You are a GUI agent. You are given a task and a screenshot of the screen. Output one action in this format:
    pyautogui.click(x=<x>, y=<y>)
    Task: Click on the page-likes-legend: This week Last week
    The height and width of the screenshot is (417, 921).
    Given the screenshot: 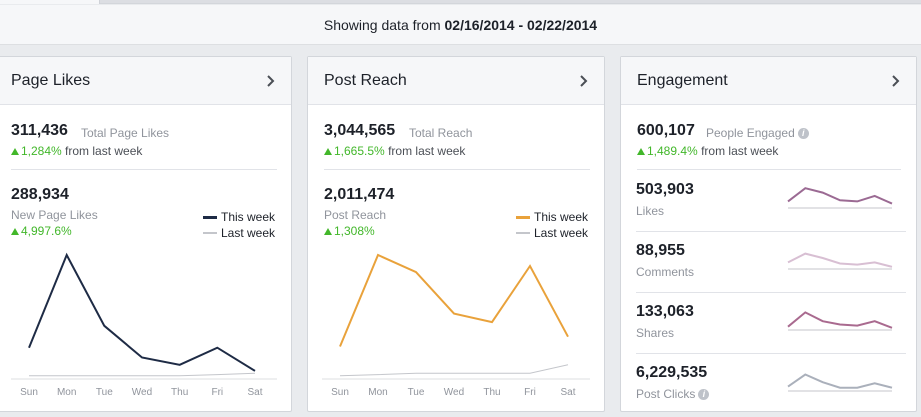 What is the action you would take?
    pyautogui.click(x=239, y=225)
    